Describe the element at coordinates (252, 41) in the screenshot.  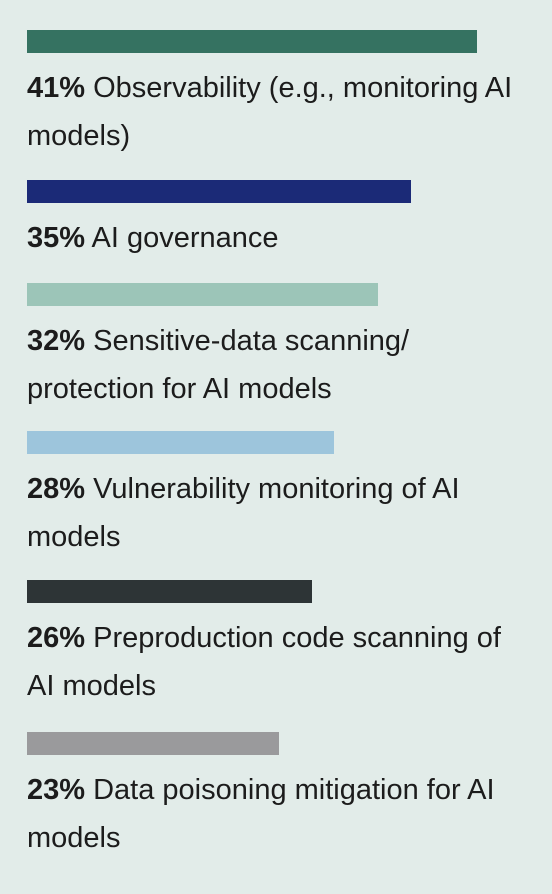
I see `bar-observability` at that location.